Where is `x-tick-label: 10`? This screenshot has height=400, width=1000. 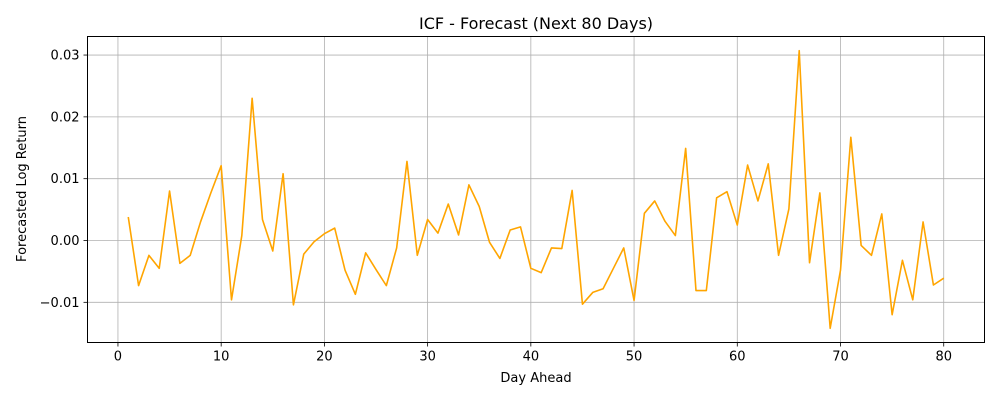
x-tick-label: 10 is located at coordinates (221, 357).